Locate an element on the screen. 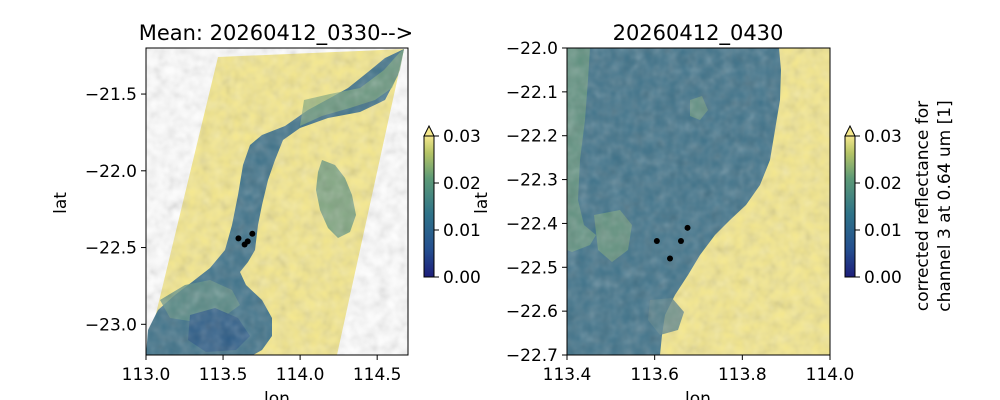 The height and width of the screenshot is (400, 1000). chart-1-colorbar: 0.00 0.01 0.02 0.03 is located at coordinates (452, 206).